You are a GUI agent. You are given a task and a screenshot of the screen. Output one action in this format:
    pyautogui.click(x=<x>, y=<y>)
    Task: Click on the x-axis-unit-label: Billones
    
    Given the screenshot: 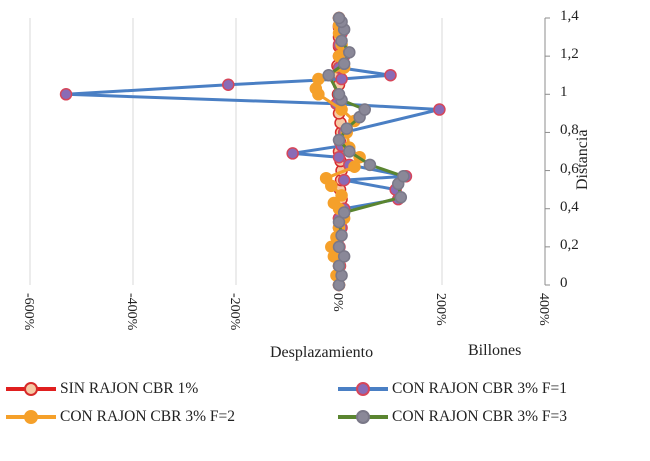 What is the action you would take?
    pyautogui.click(x=495, y=350)
    